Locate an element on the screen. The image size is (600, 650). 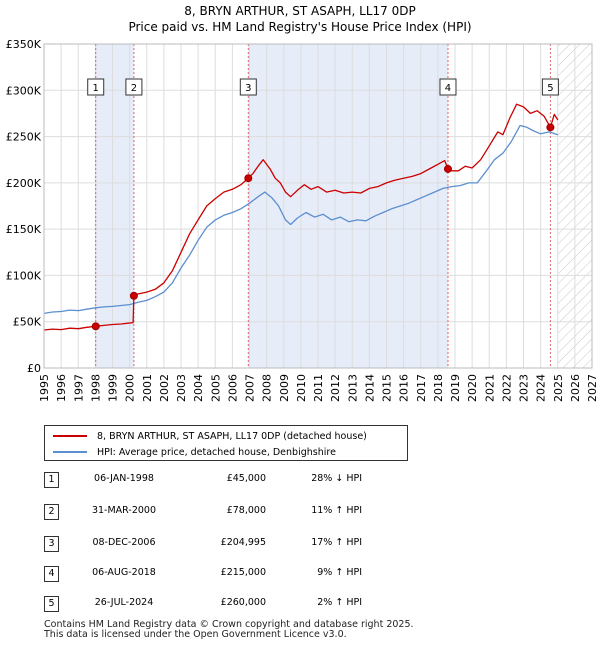
x-tick-label: 2002 is located at coordinates (164, 388).